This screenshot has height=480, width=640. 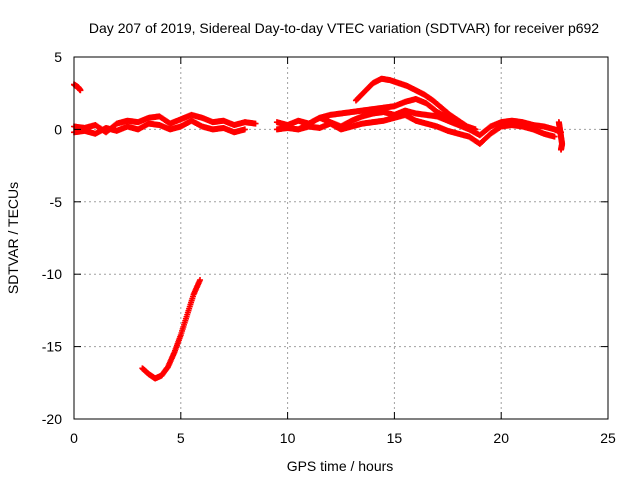 I want to click on x-tick-label: 20, so click(x=501, y=438).